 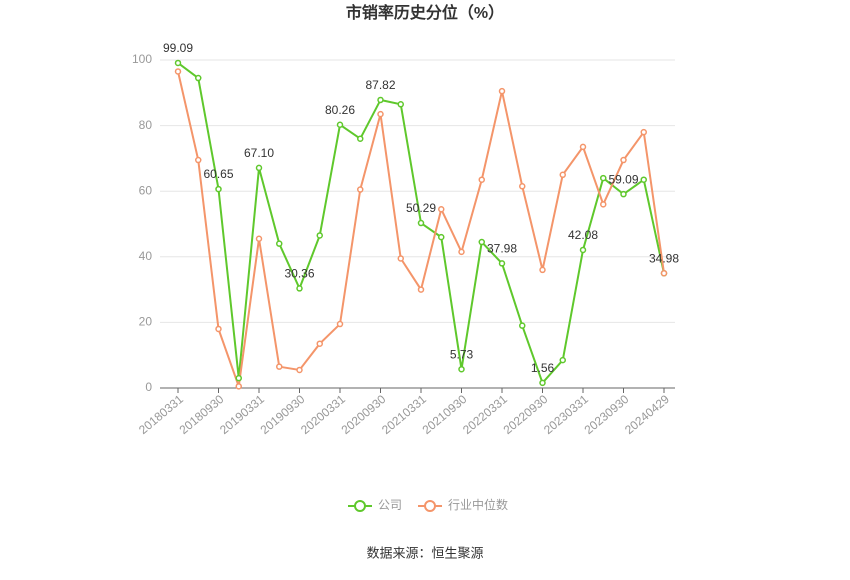 What do you see at coordinates (146, 322) in the screenshot?
I see `y-tick-label: 20` at bounding box center [146, 322].